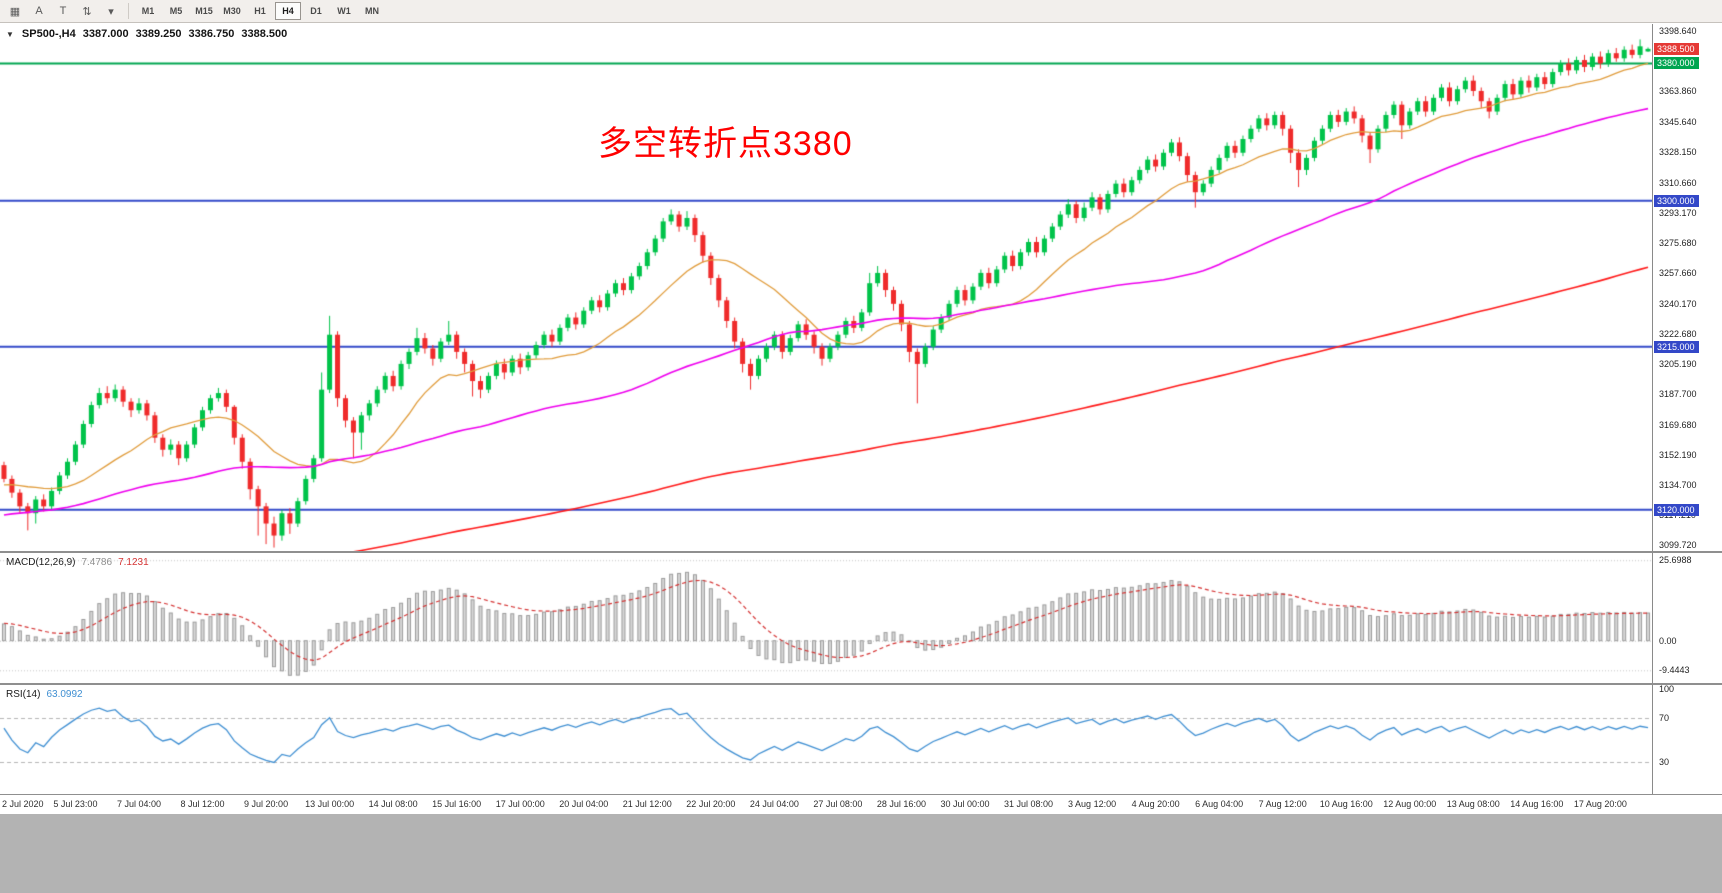 This screenshot has width=1722, height=893. What do you see at coordinates (41, 562) in the screenshot?
I see `macd-name: MACD(12,26,9)` at bounding box center [41, 562].